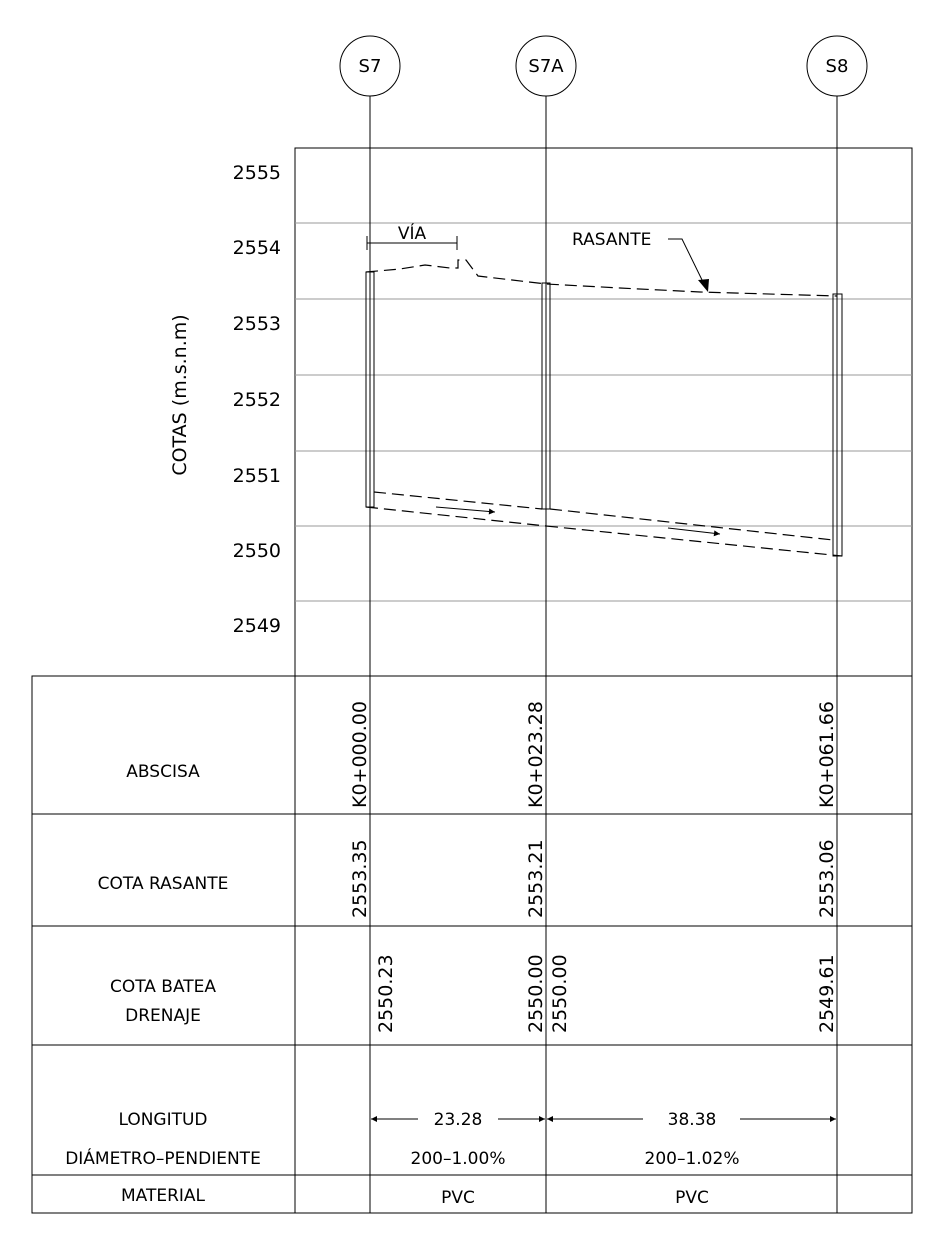 The width and height of the screenshot is (931, 1233). What do you see at coordinates (827, 754) in the screenshot?
I see `abscisa-value: K0+061.66` at bounding box center [827, 754].